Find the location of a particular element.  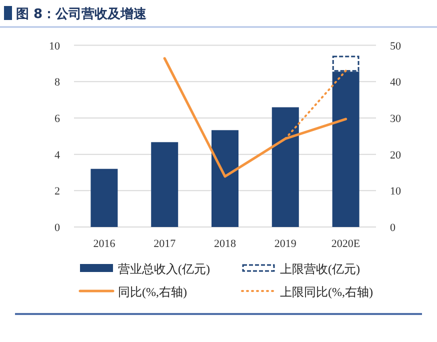

chart-title: 图 8：公司营收及增速 is located at coordinates (82, 14).